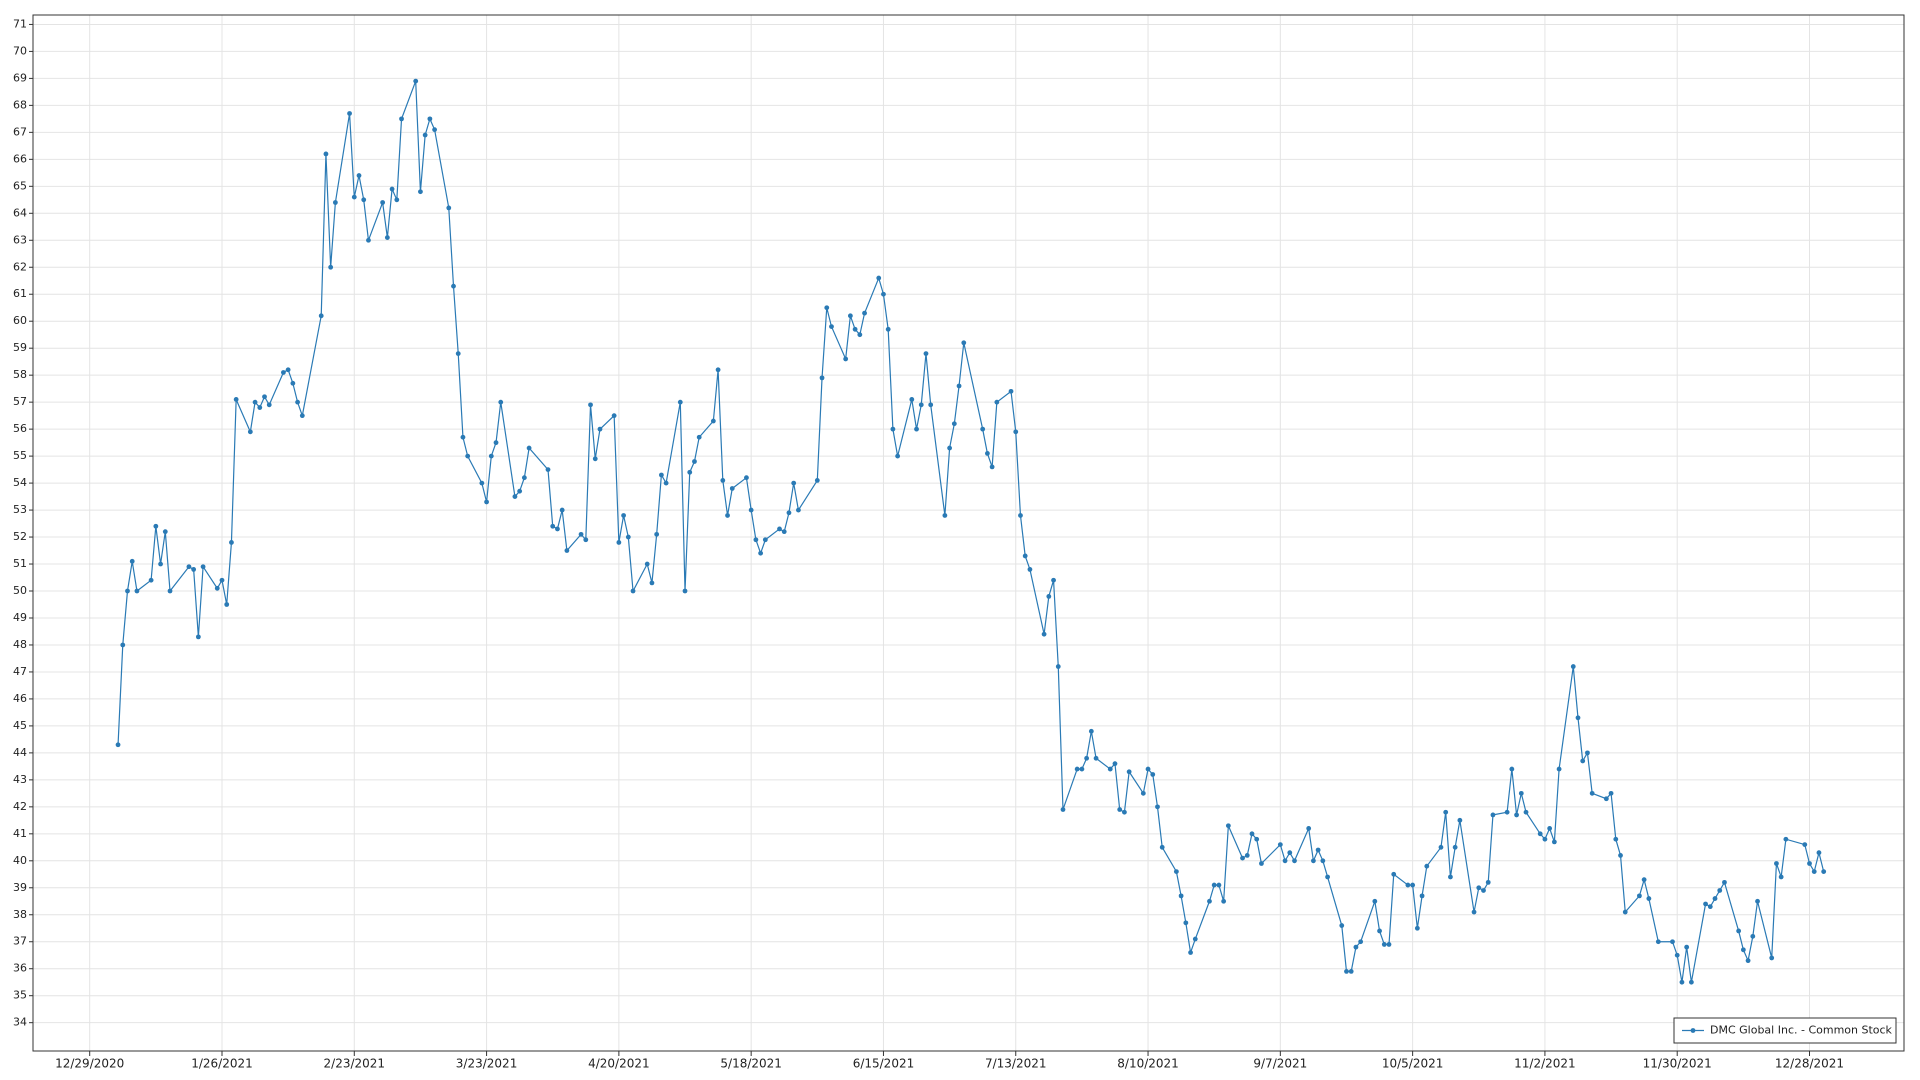  Describe the element at coordinates (20, 158) in the screenshot. I see `y-tick-label: 66` at that location.